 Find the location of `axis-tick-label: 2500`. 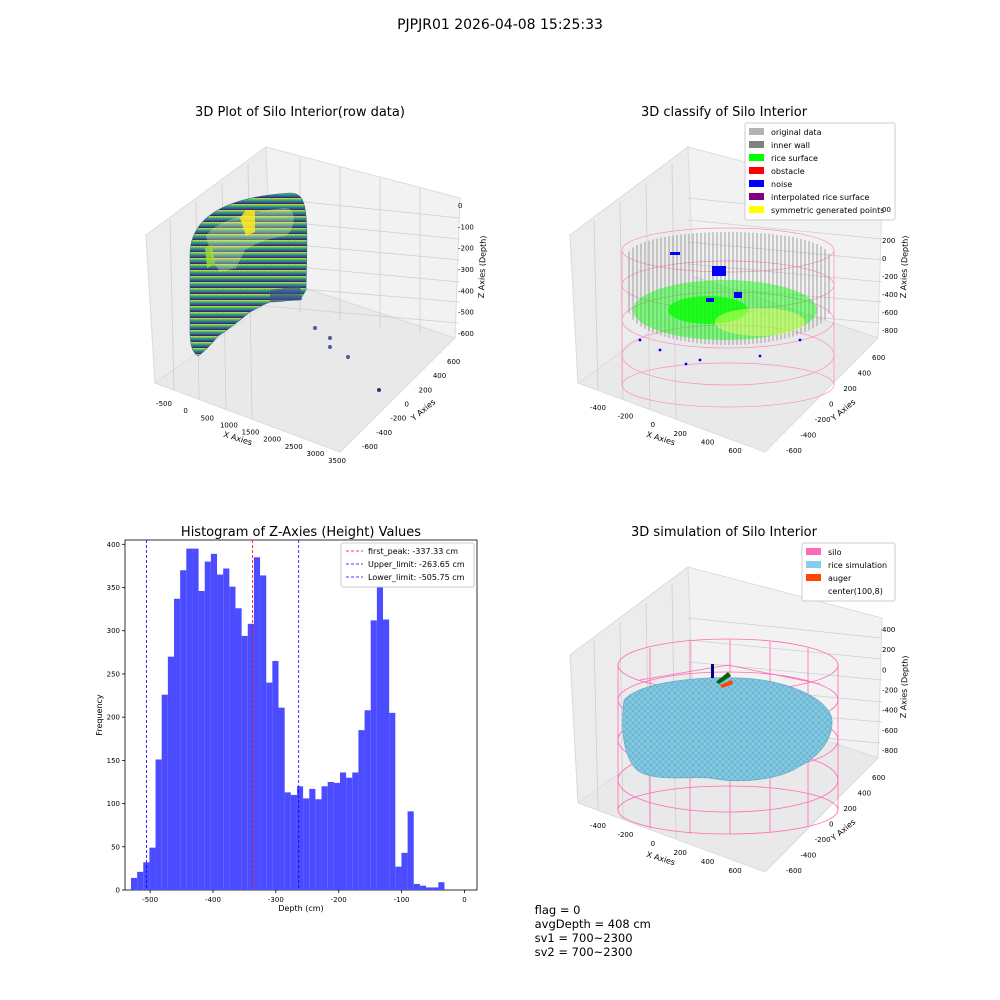

axis-tick-label: 2500 is located at coordinates (294, 447).